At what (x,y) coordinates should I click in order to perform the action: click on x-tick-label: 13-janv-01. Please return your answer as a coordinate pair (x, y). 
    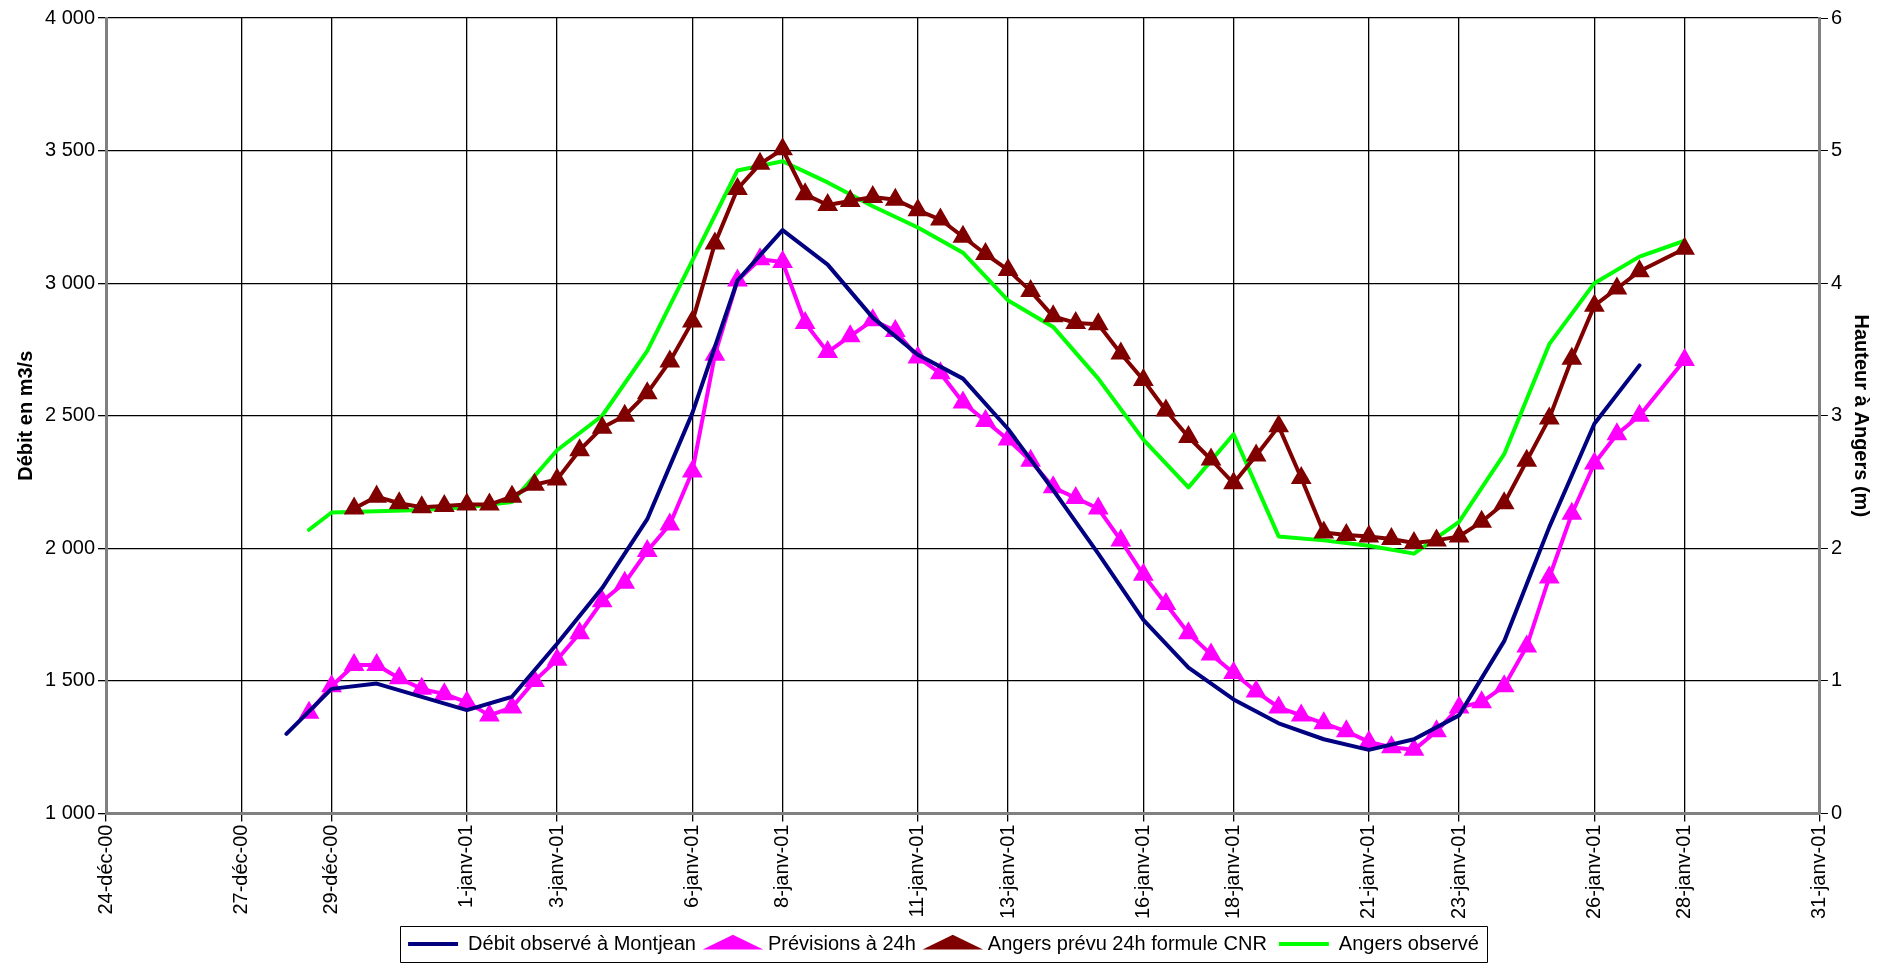
    Looking at the image, I should click on (1006, 872).